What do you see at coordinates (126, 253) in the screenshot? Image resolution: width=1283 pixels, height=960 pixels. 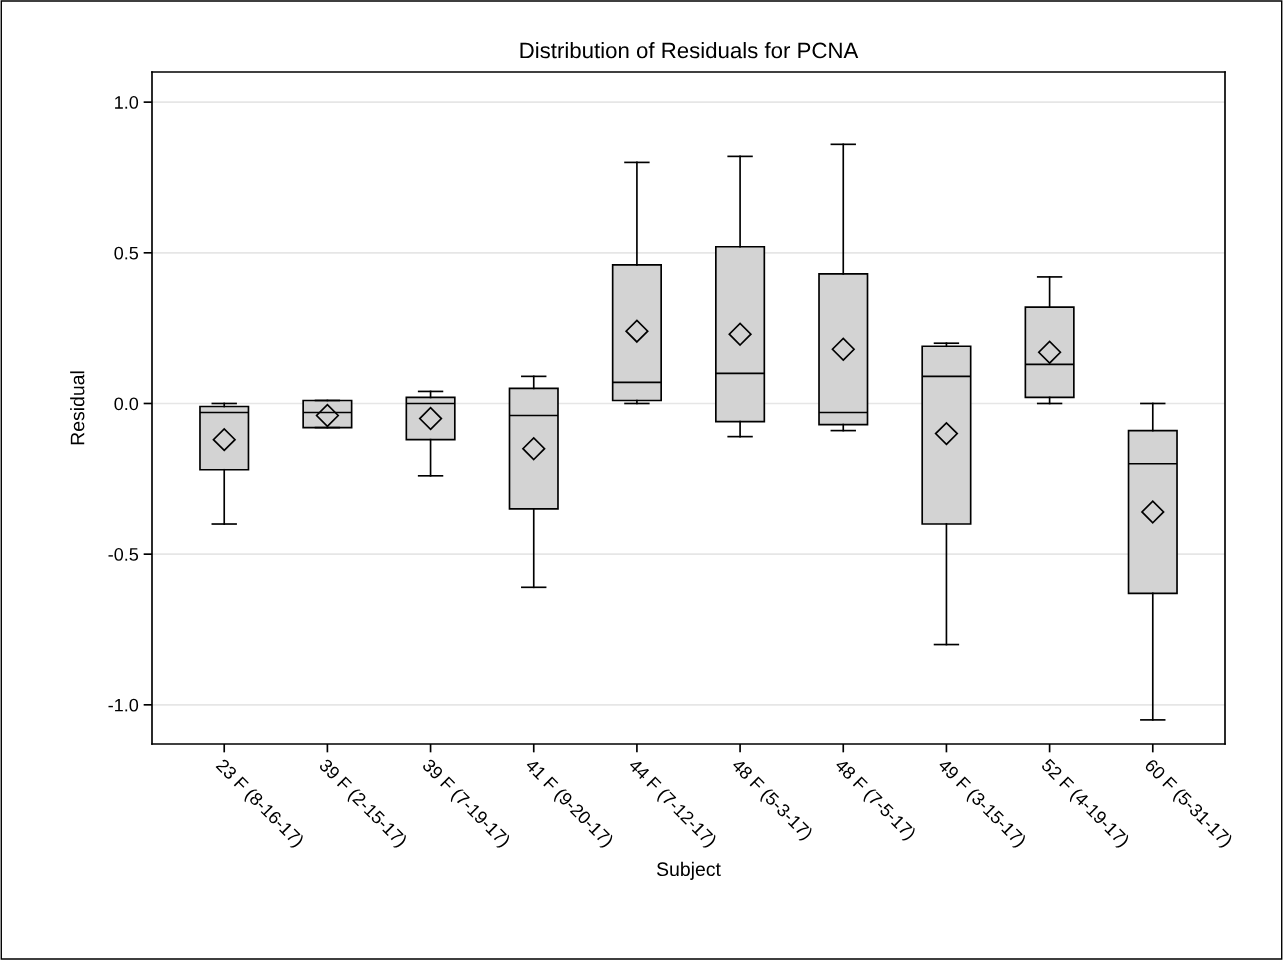 I see `y-tick-label: 0.5` at bounding box center [126, 253].